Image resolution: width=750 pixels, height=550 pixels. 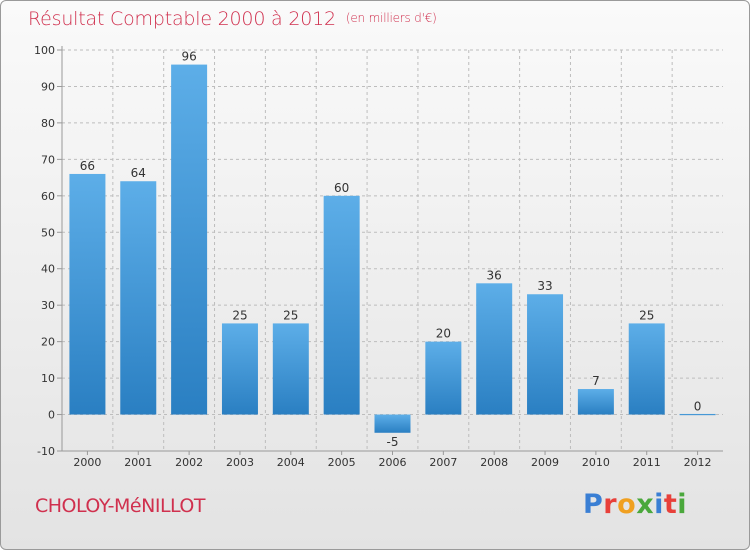 I want to click on y-tick-label: 20, so click(x=48, y=342).